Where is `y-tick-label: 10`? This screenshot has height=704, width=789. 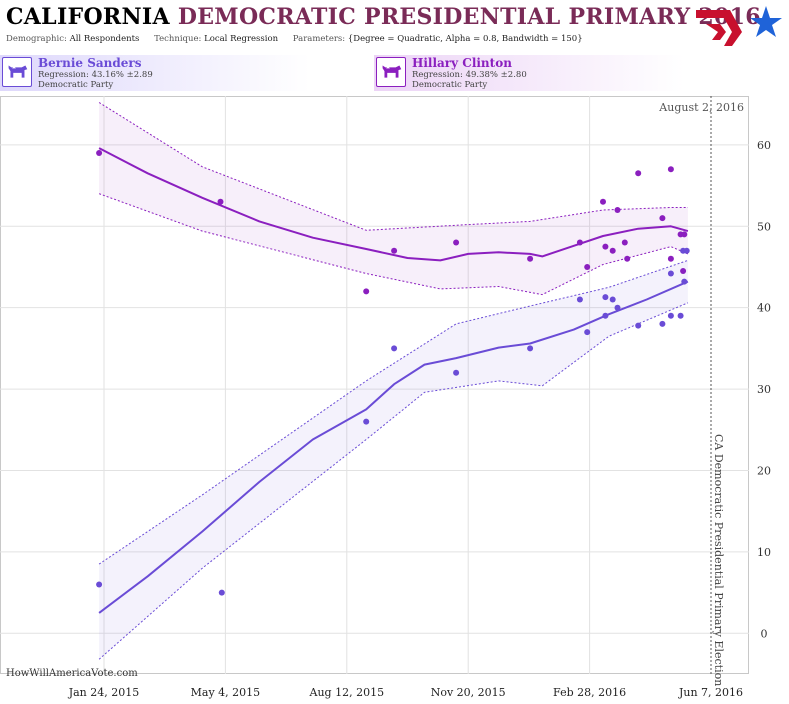
y-tick-label: 10 is located at coordinates (764, 552).